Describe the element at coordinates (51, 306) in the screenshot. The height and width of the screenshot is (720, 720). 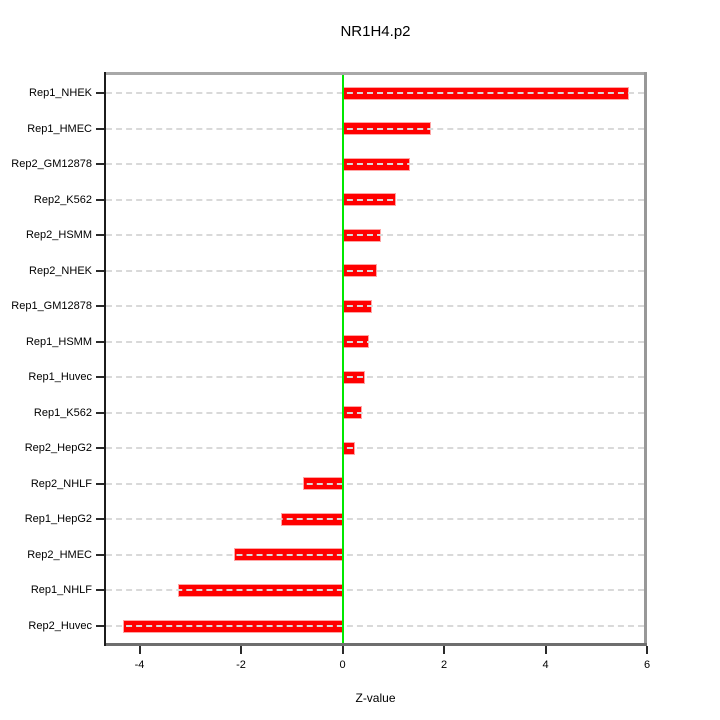
I see `y-label: Rep1_GM12878` at that location.